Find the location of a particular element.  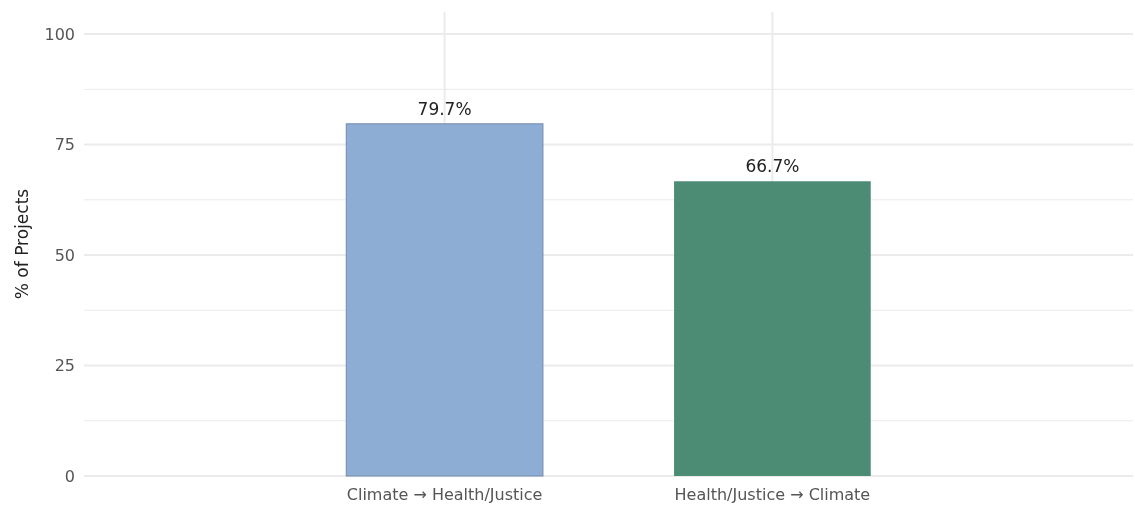

y-tick-label: 50 is located at coordinates (64, 255).